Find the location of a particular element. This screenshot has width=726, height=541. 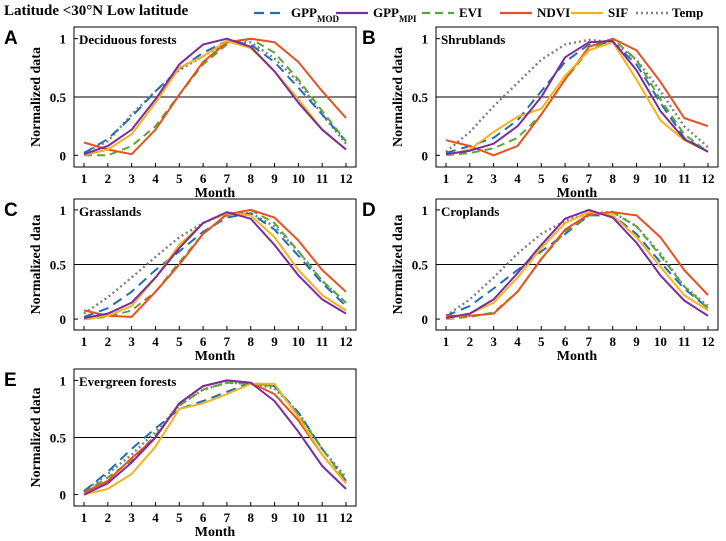

x-tick-label: 11 is located at coordinates (322, 178).